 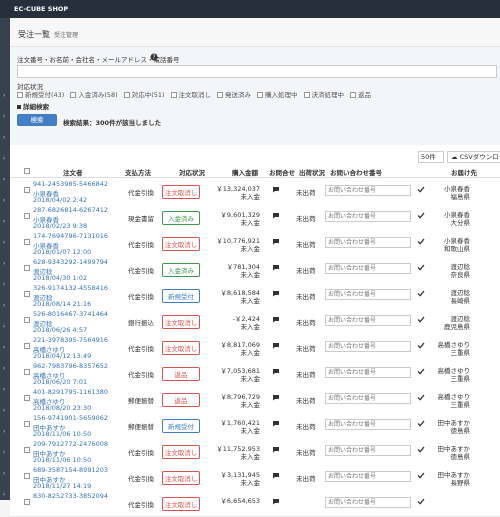 What do you see at coordinates (70, 236) in the screenshot?
I see `order-number: 174-7694796-7131016` at bounding box center [70, 236].